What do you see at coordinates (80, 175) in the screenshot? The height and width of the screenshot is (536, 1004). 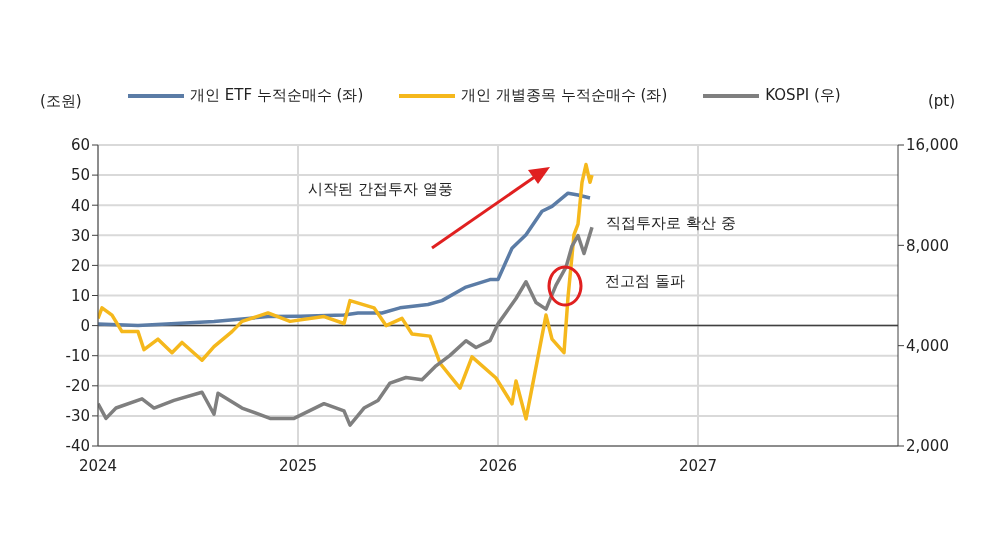 I see `y-tick-label: 50` at bounding box center [80, 175].